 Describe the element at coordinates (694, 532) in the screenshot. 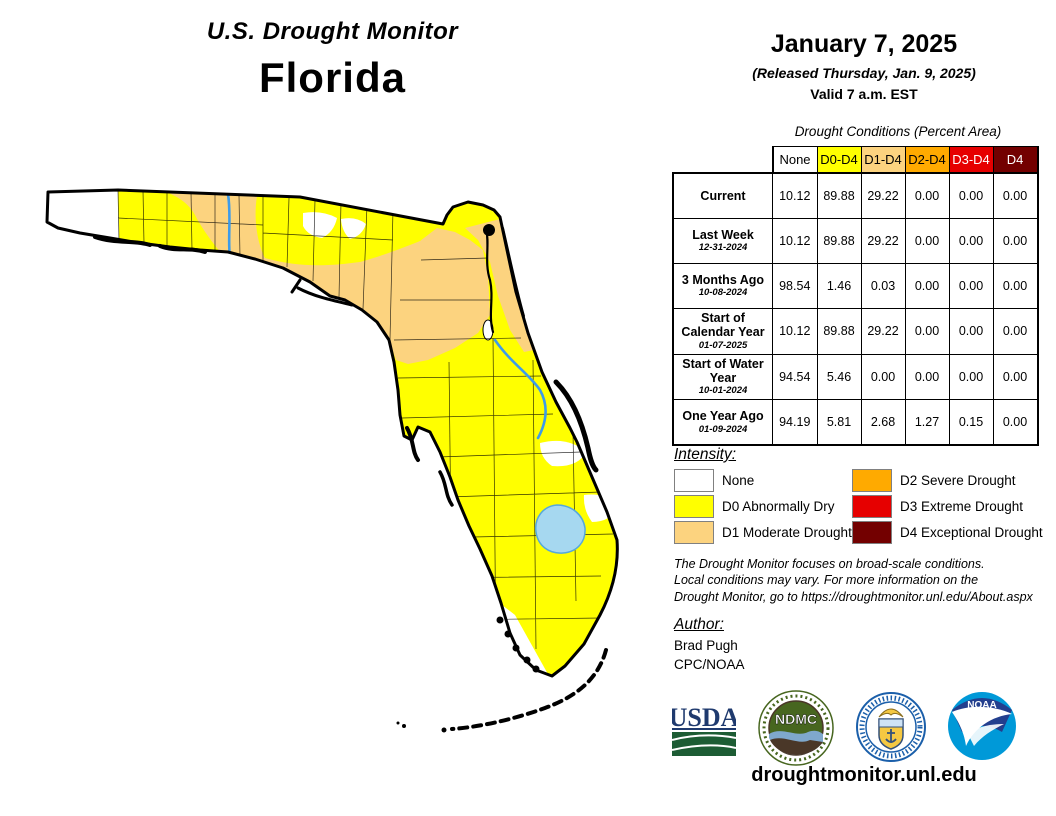

I see `legend-swatch-d1` at that location.